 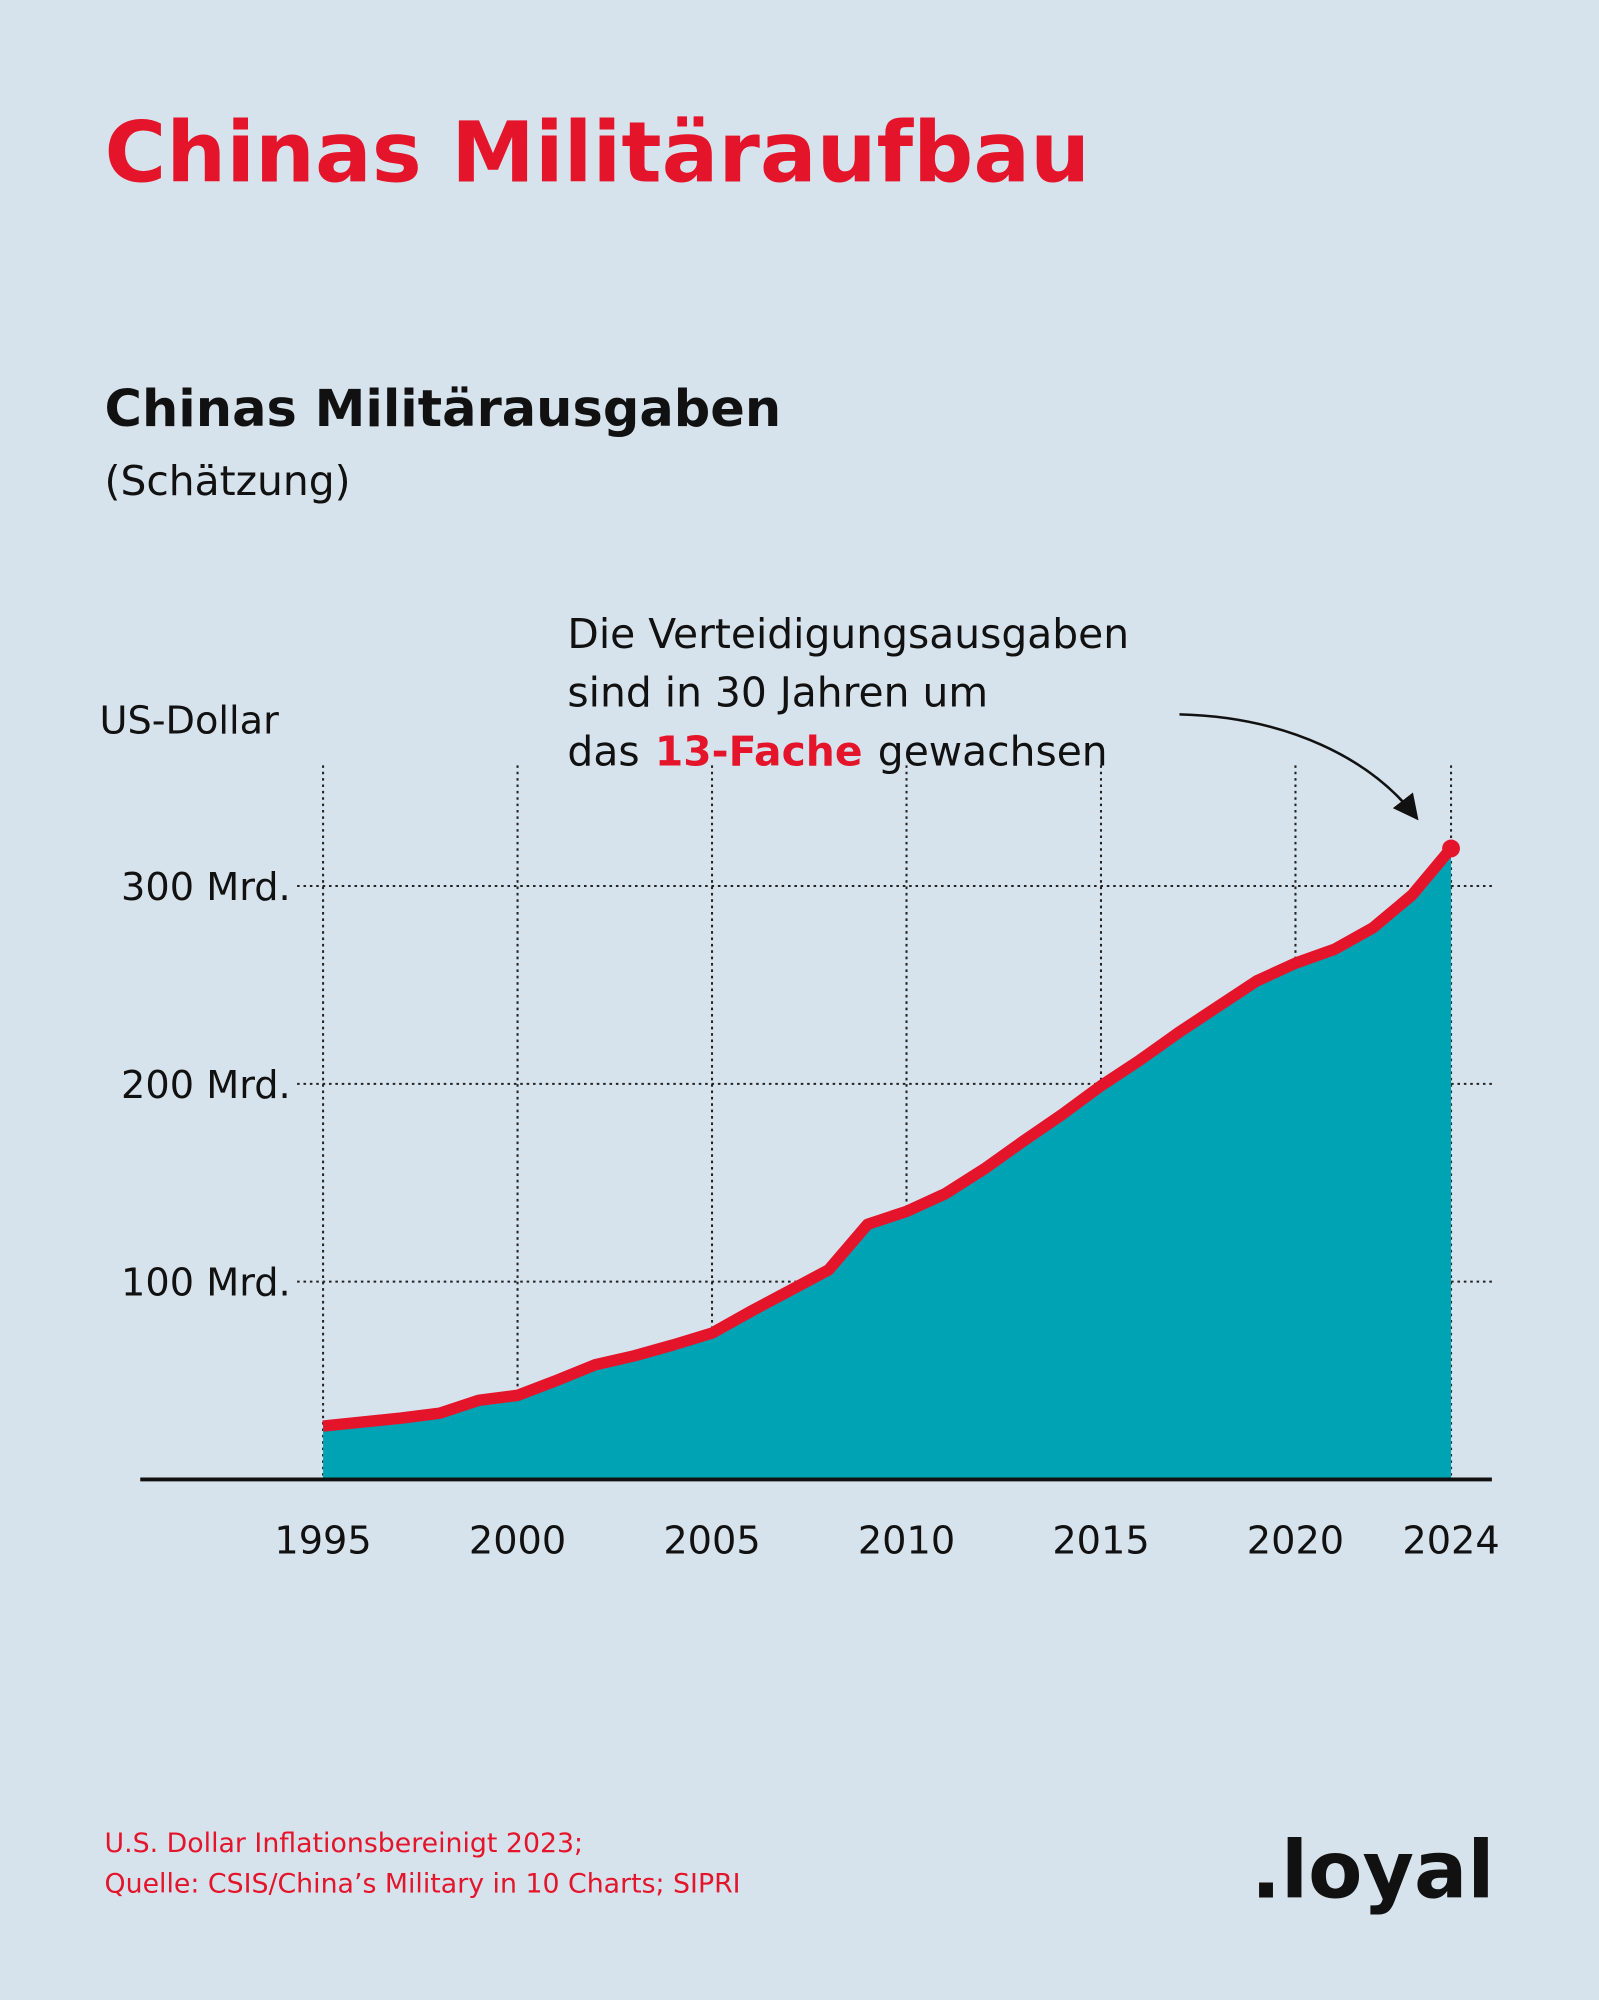 What do you see at coordinates (443, 409) in the screenshot?
I see `chart-title: Chinas Militärausgaben` at bounding box center [443, 409].